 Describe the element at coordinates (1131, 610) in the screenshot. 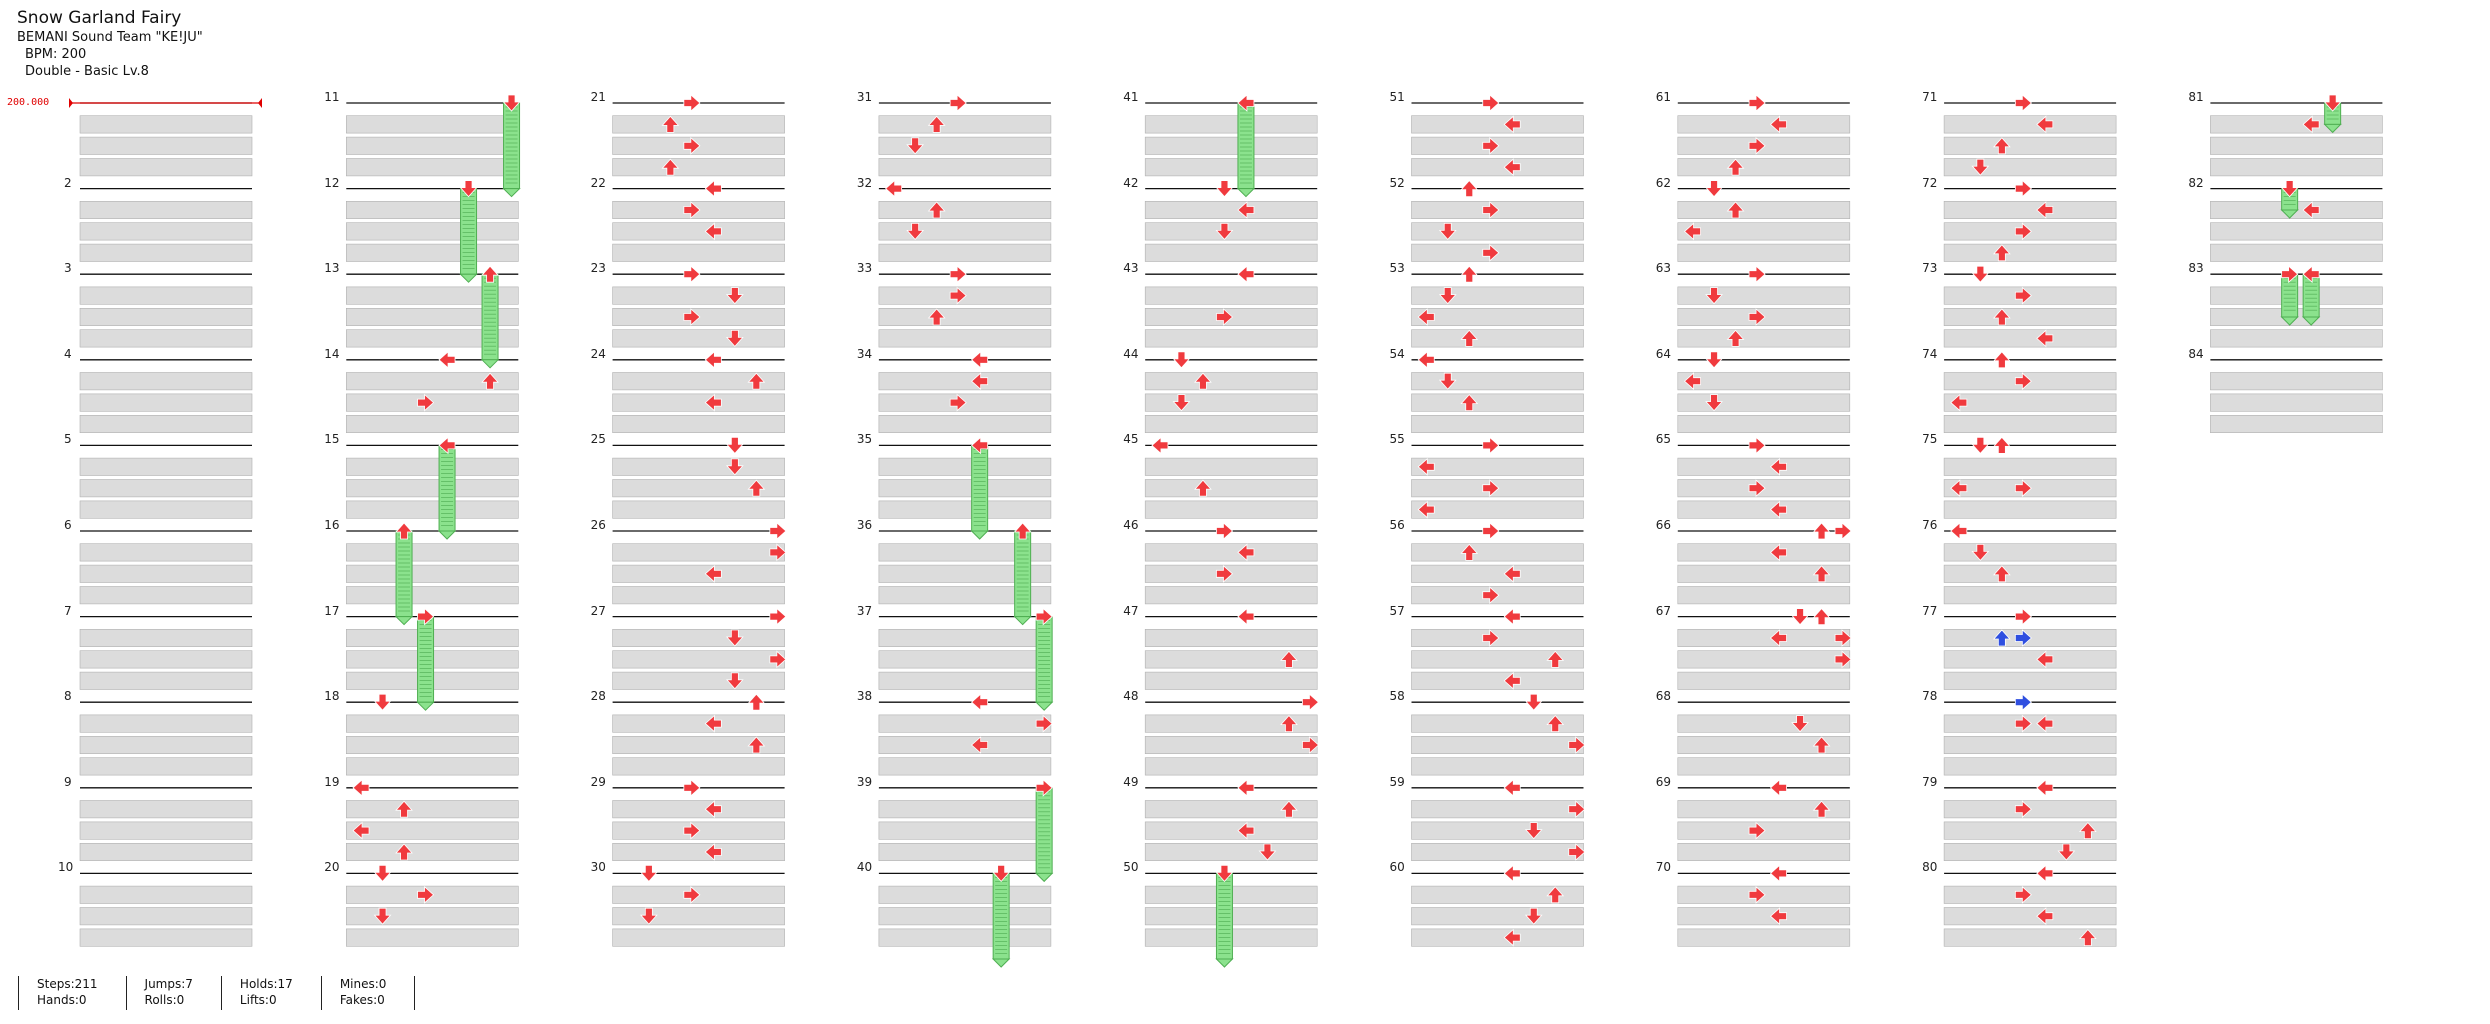

I see `measure-number: 47` at that location.